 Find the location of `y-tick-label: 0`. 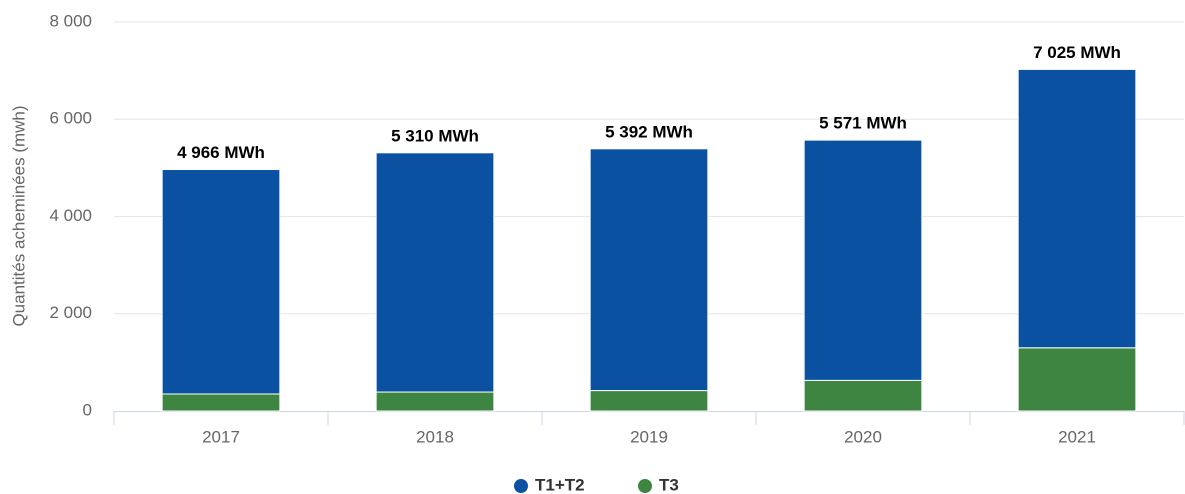

y-tick-label: 0 is located at coordinates (87, 409).